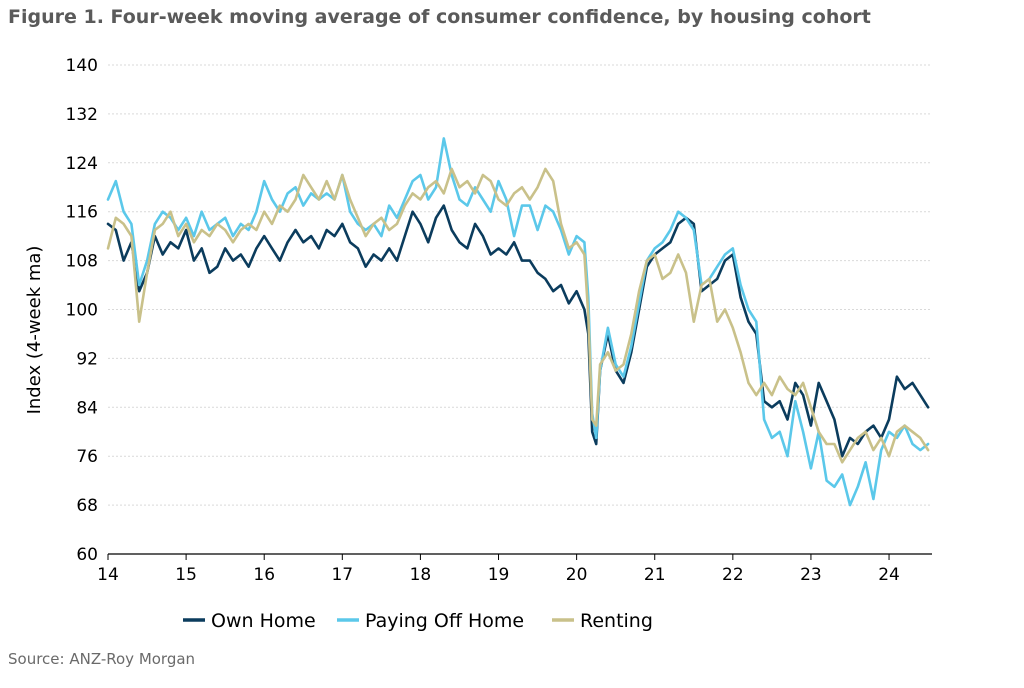 The width and height of the screenshot is (1024, 688). I want to click on y-tick-label: 60, so click(87, 555).